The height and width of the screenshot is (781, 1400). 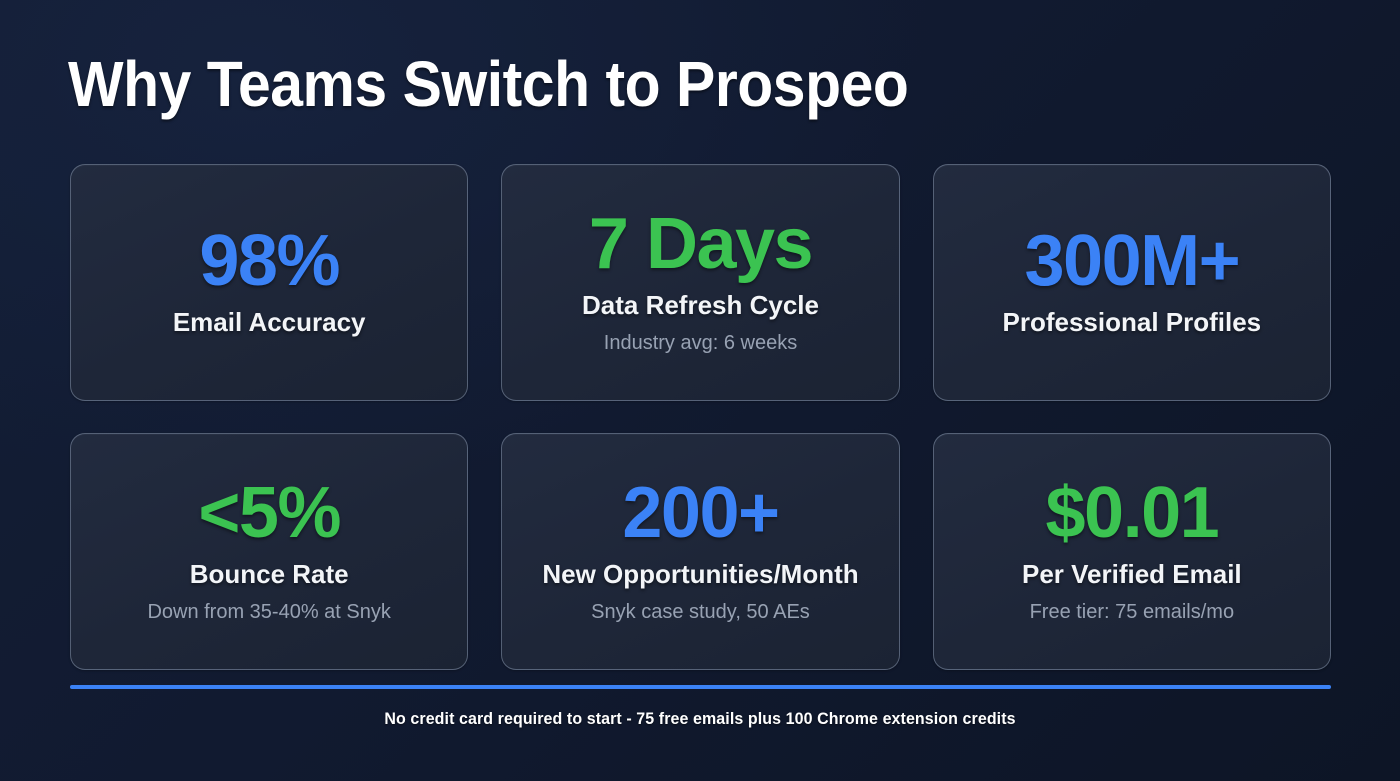 What do you see at coordinates (700, 611) in the screenshot?
I see `stat-subtext: Snyk case study, 50 AEs` at bounding box center [700, 611].